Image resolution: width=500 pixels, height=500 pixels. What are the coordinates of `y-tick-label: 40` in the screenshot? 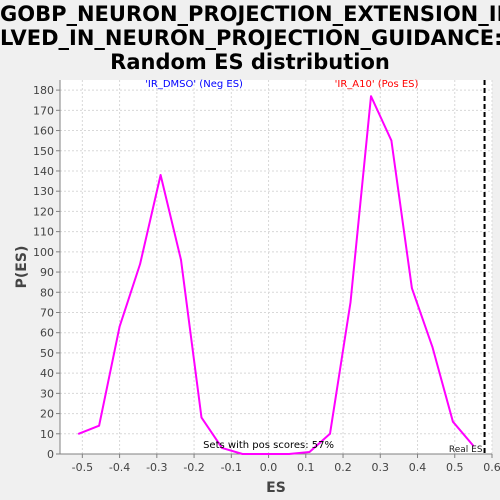 It's located at (47, 373).